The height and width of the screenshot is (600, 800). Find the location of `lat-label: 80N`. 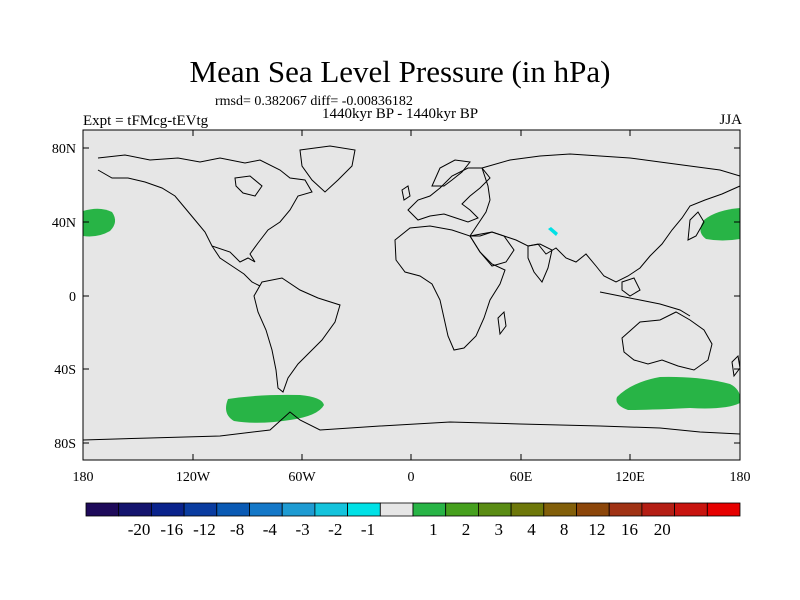

lat-label: 80N is located at coordinates (64, 149).